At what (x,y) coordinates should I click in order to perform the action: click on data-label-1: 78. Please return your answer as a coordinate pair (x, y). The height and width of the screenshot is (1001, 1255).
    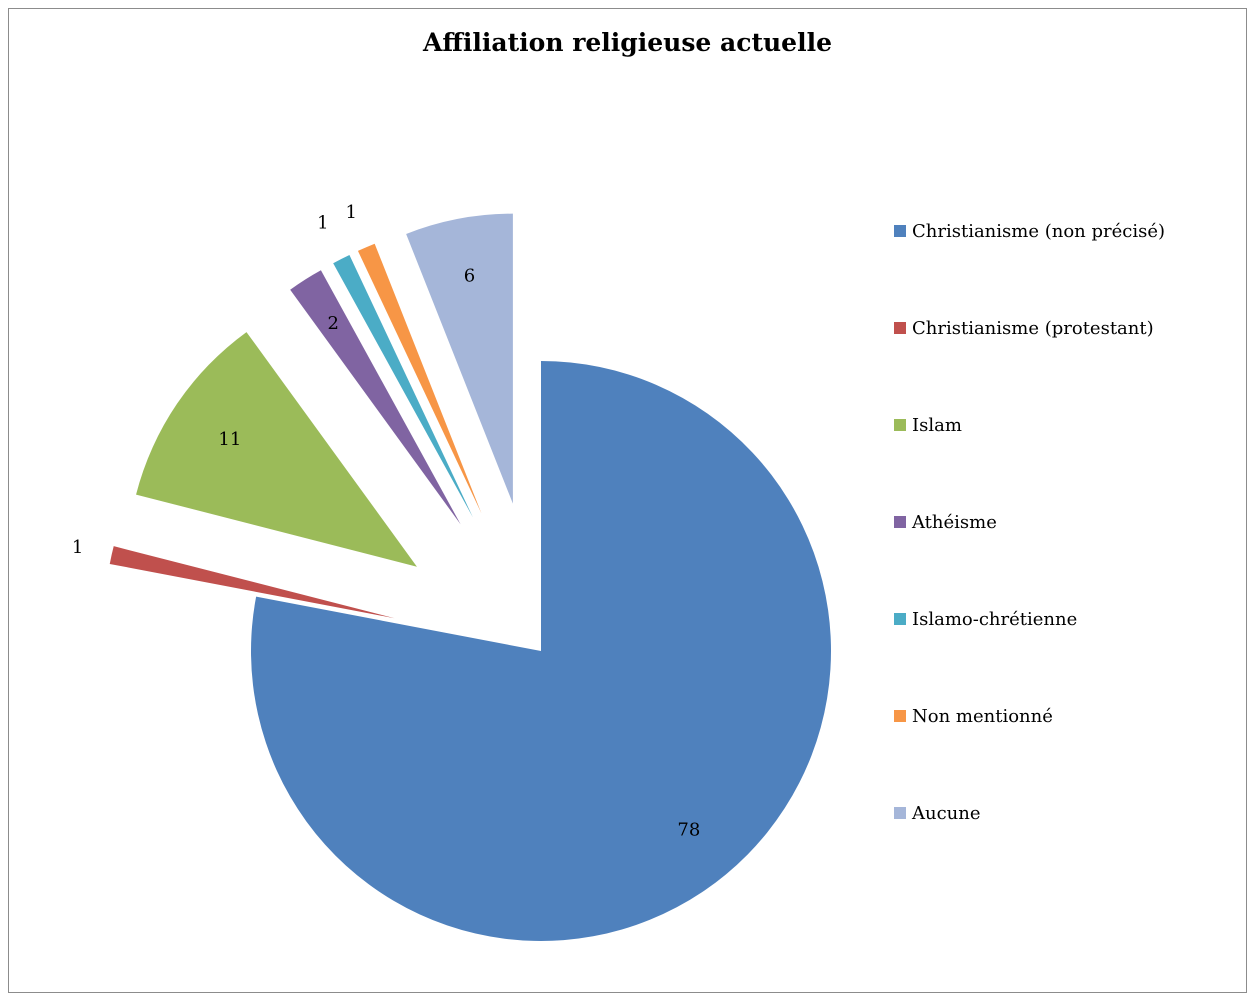
    Looking at the image, I should click on (688, 829).